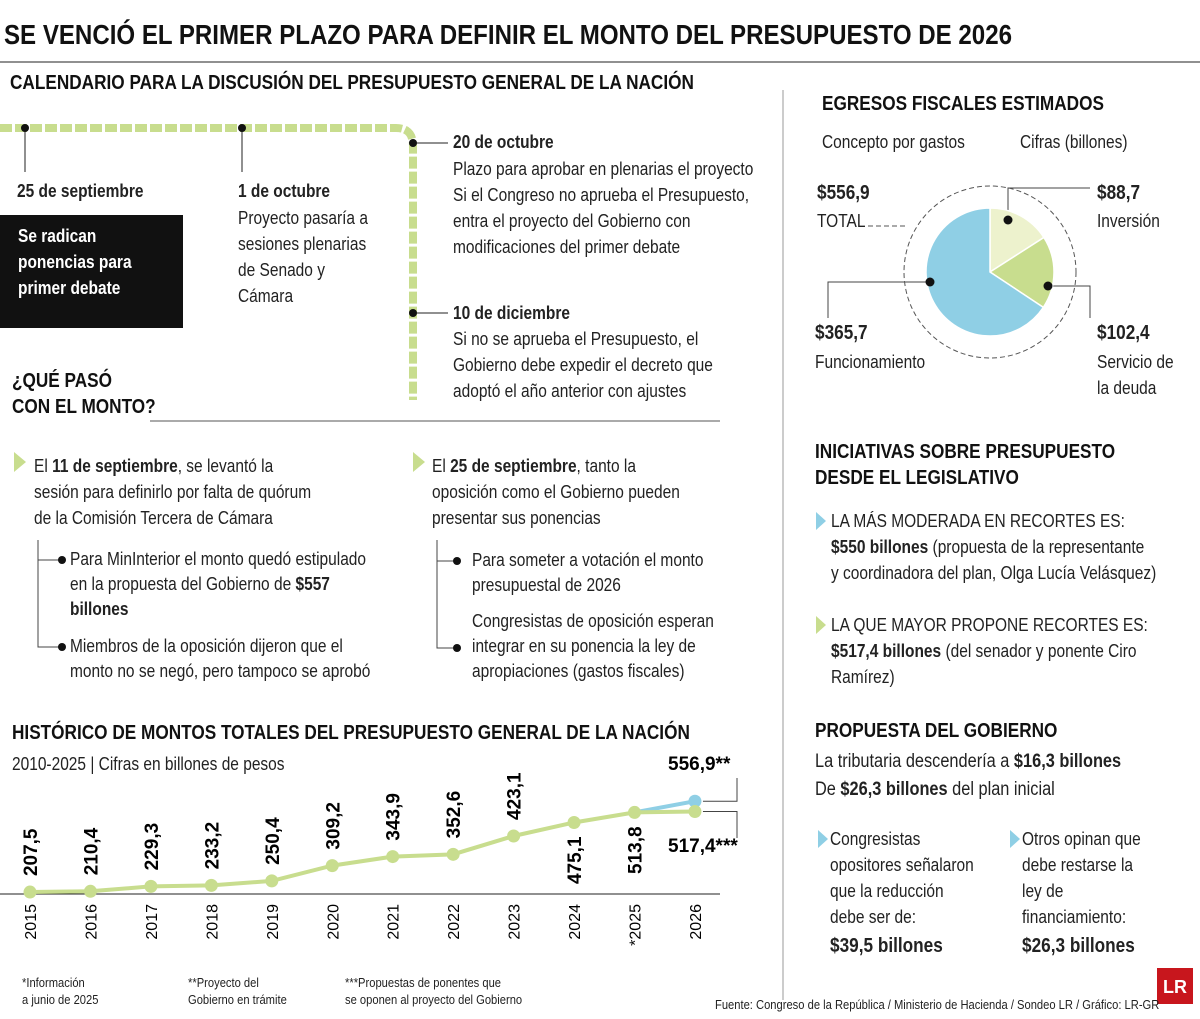 The image size is (1200, 1019). I want to click on x-tick-label: 2023, so click(515, 922).